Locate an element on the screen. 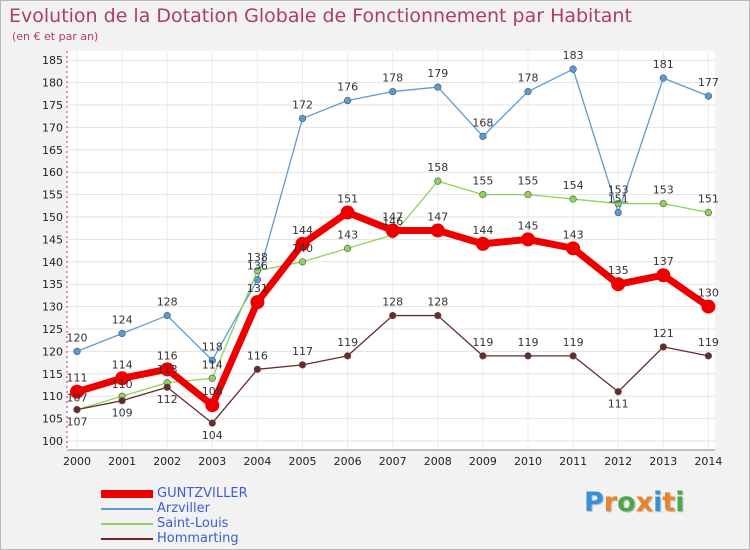  y-tick-label: 135 is located at coordinates (52, 284).